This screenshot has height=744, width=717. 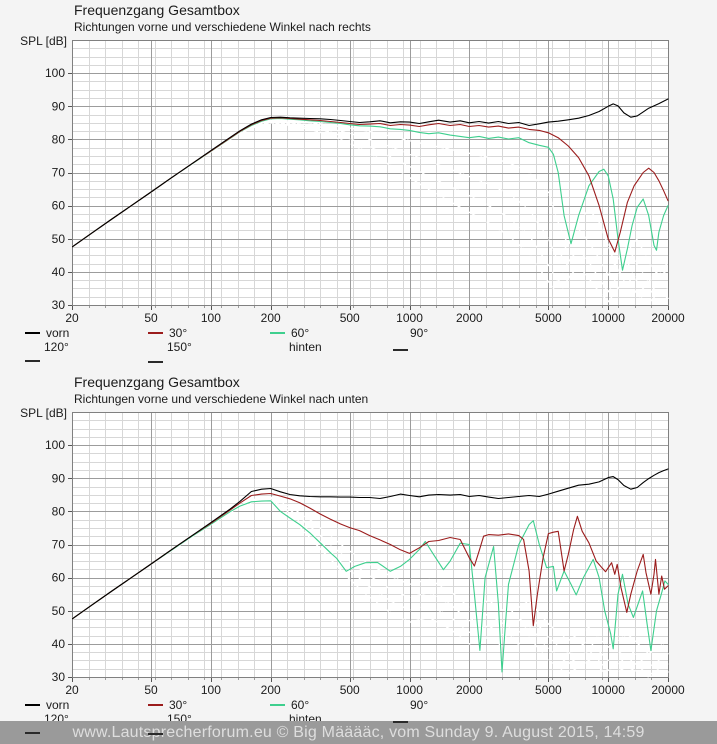 I want to click on legend-label: hinten, so click(x=305, y=347).